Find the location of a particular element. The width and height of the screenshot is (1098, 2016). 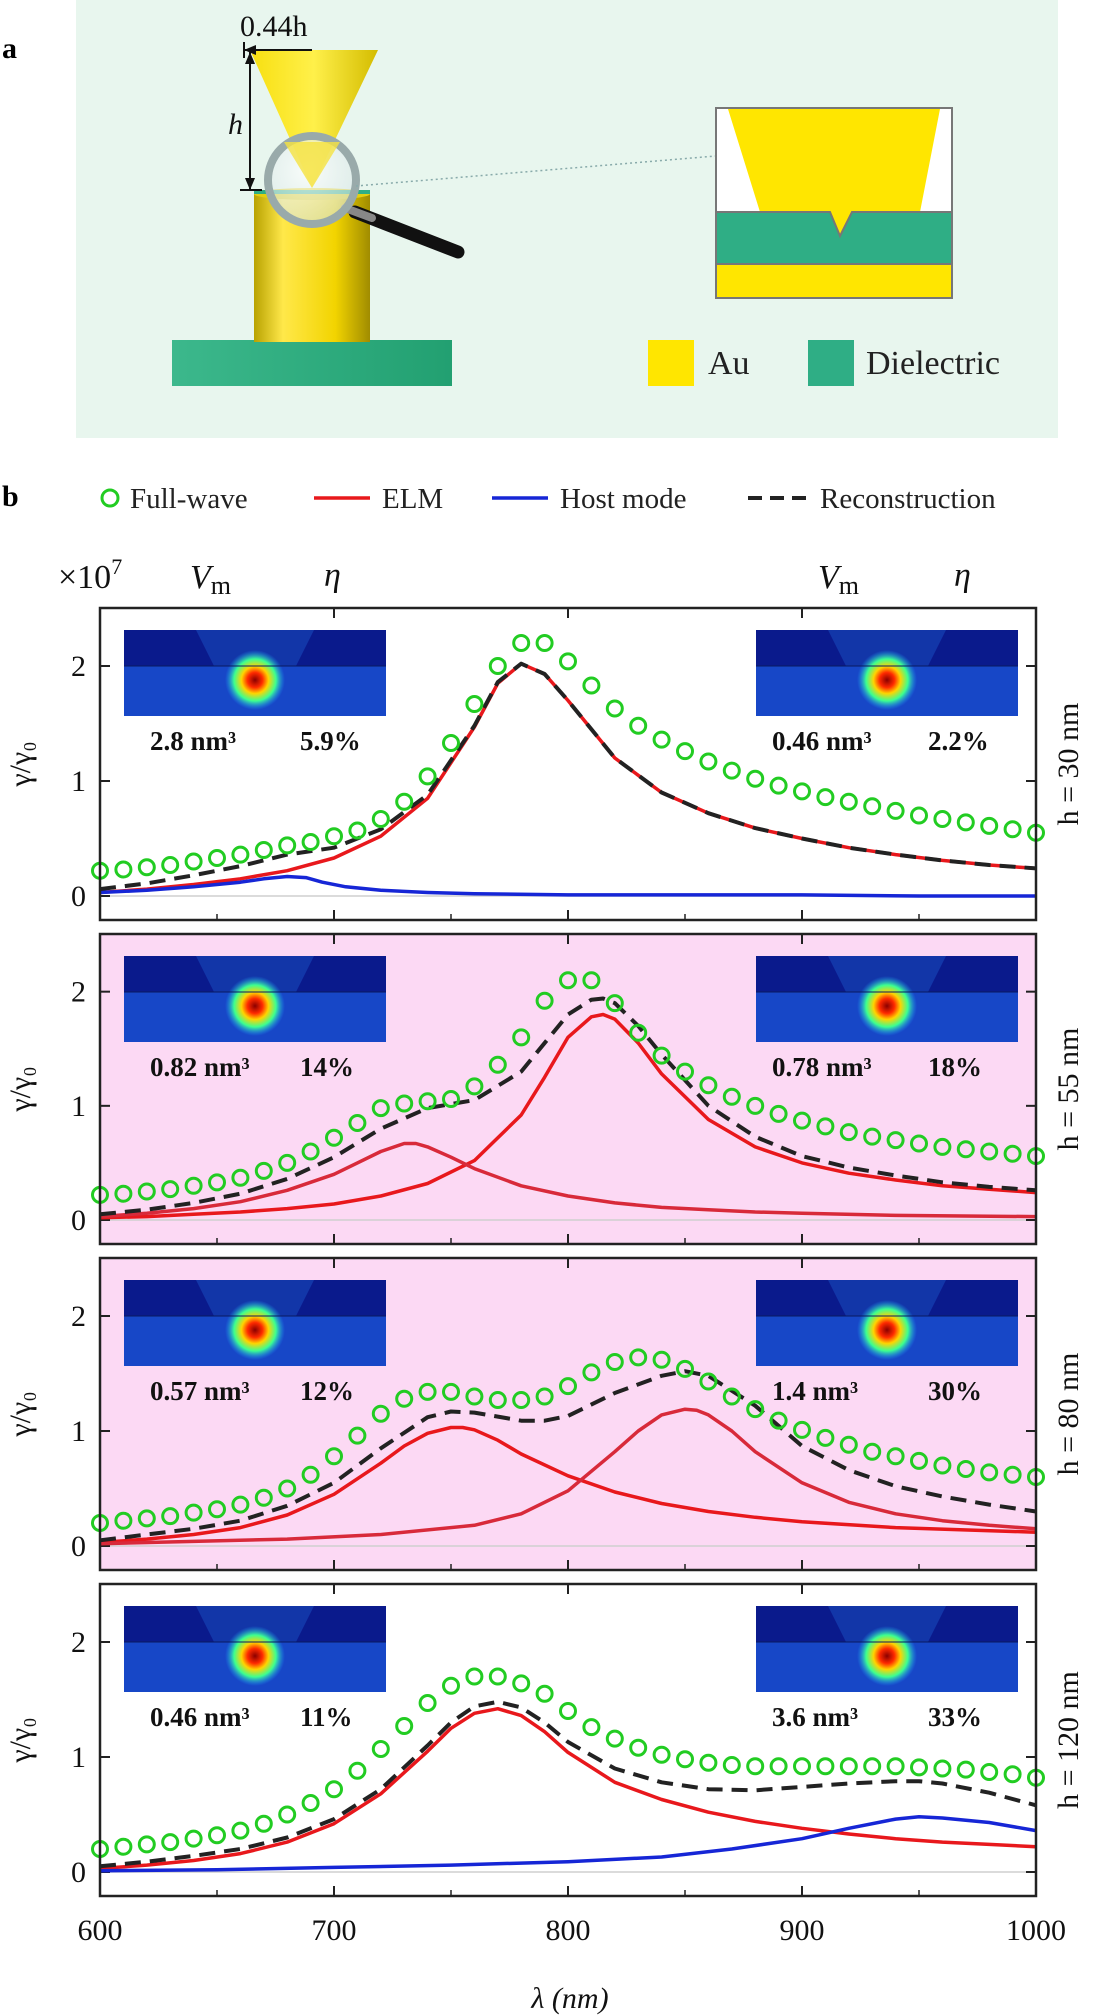

y-tick-label: 1 is located at coordinates (78, 1757).